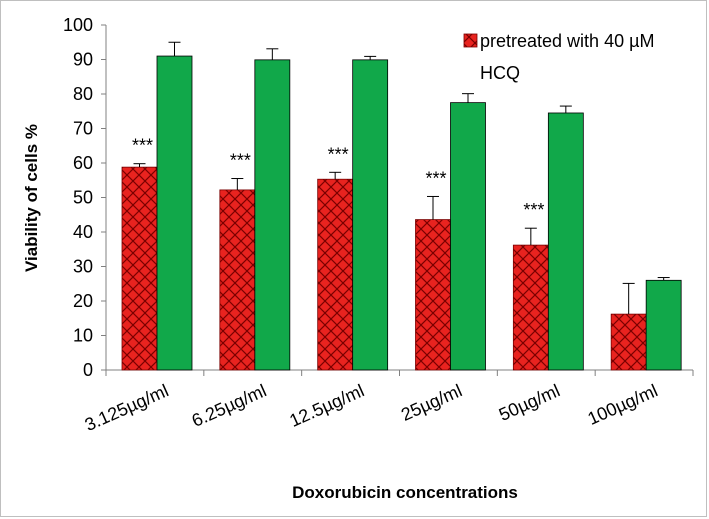 The image size is (709, 519). I want to click on legend-label-line-2: HCQ, so click(500, 73).